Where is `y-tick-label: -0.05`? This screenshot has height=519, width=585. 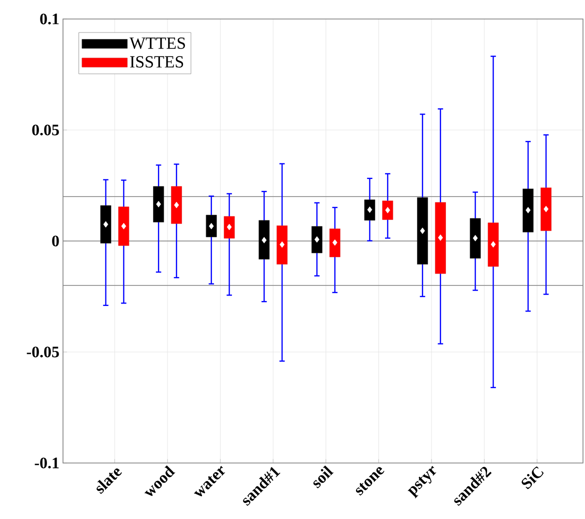 y-tick-label: -0.05 is located at coordinates (42, 352).